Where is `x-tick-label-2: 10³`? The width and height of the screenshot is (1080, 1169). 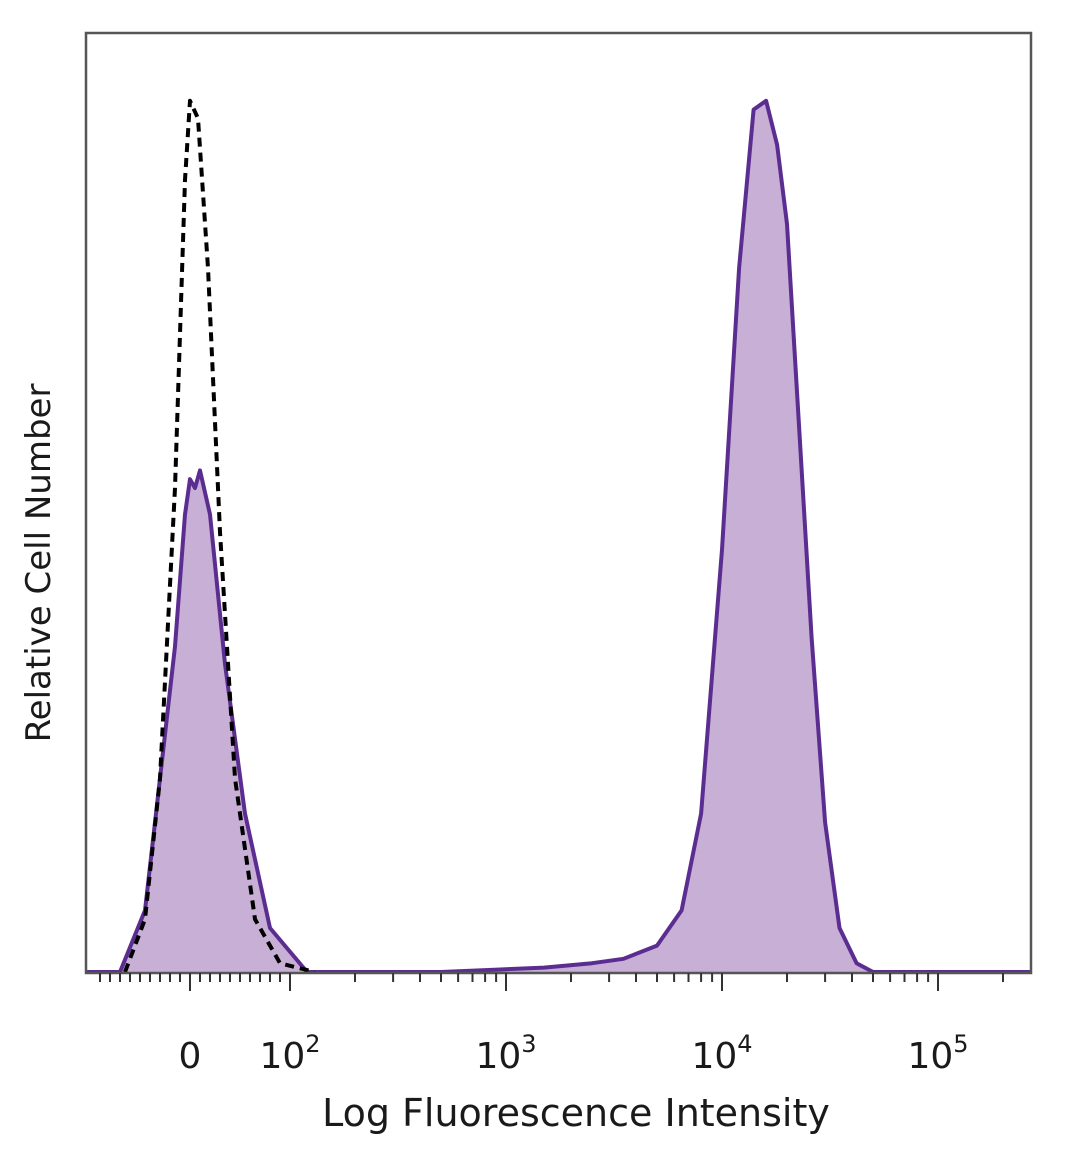 x-tick-label-2: 10³ is located at coordinates (505, 1053).